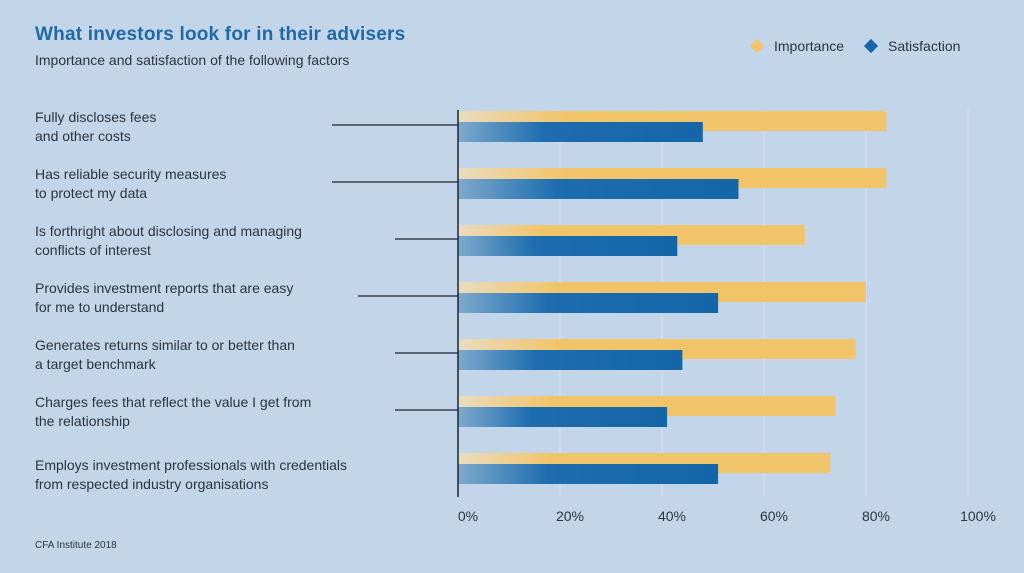  Describe the element at coordinates (96, 126) in the screenshot. I see `category-label: Fully discloses fees and other costs` at that location.